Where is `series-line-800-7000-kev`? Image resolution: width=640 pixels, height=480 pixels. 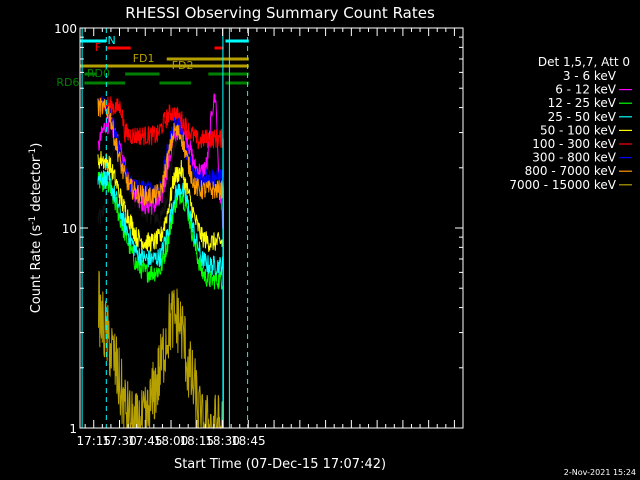
series-line-800-7000-kev is located at coordinates (160, 263).